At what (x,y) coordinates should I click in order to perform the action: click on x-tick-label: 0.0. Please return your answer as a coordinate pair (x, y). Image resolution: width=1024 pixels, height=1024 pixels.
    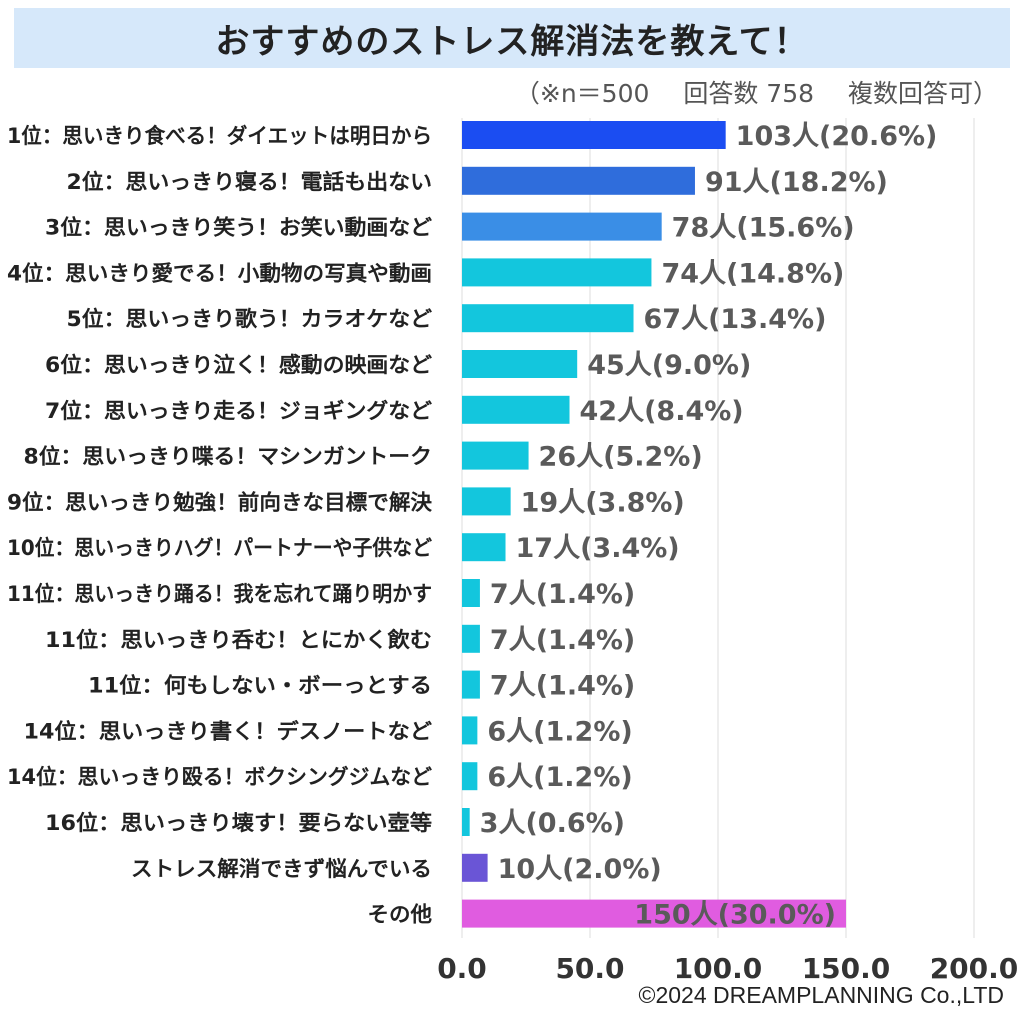
    Looking at the image, I should click on (462, 968).